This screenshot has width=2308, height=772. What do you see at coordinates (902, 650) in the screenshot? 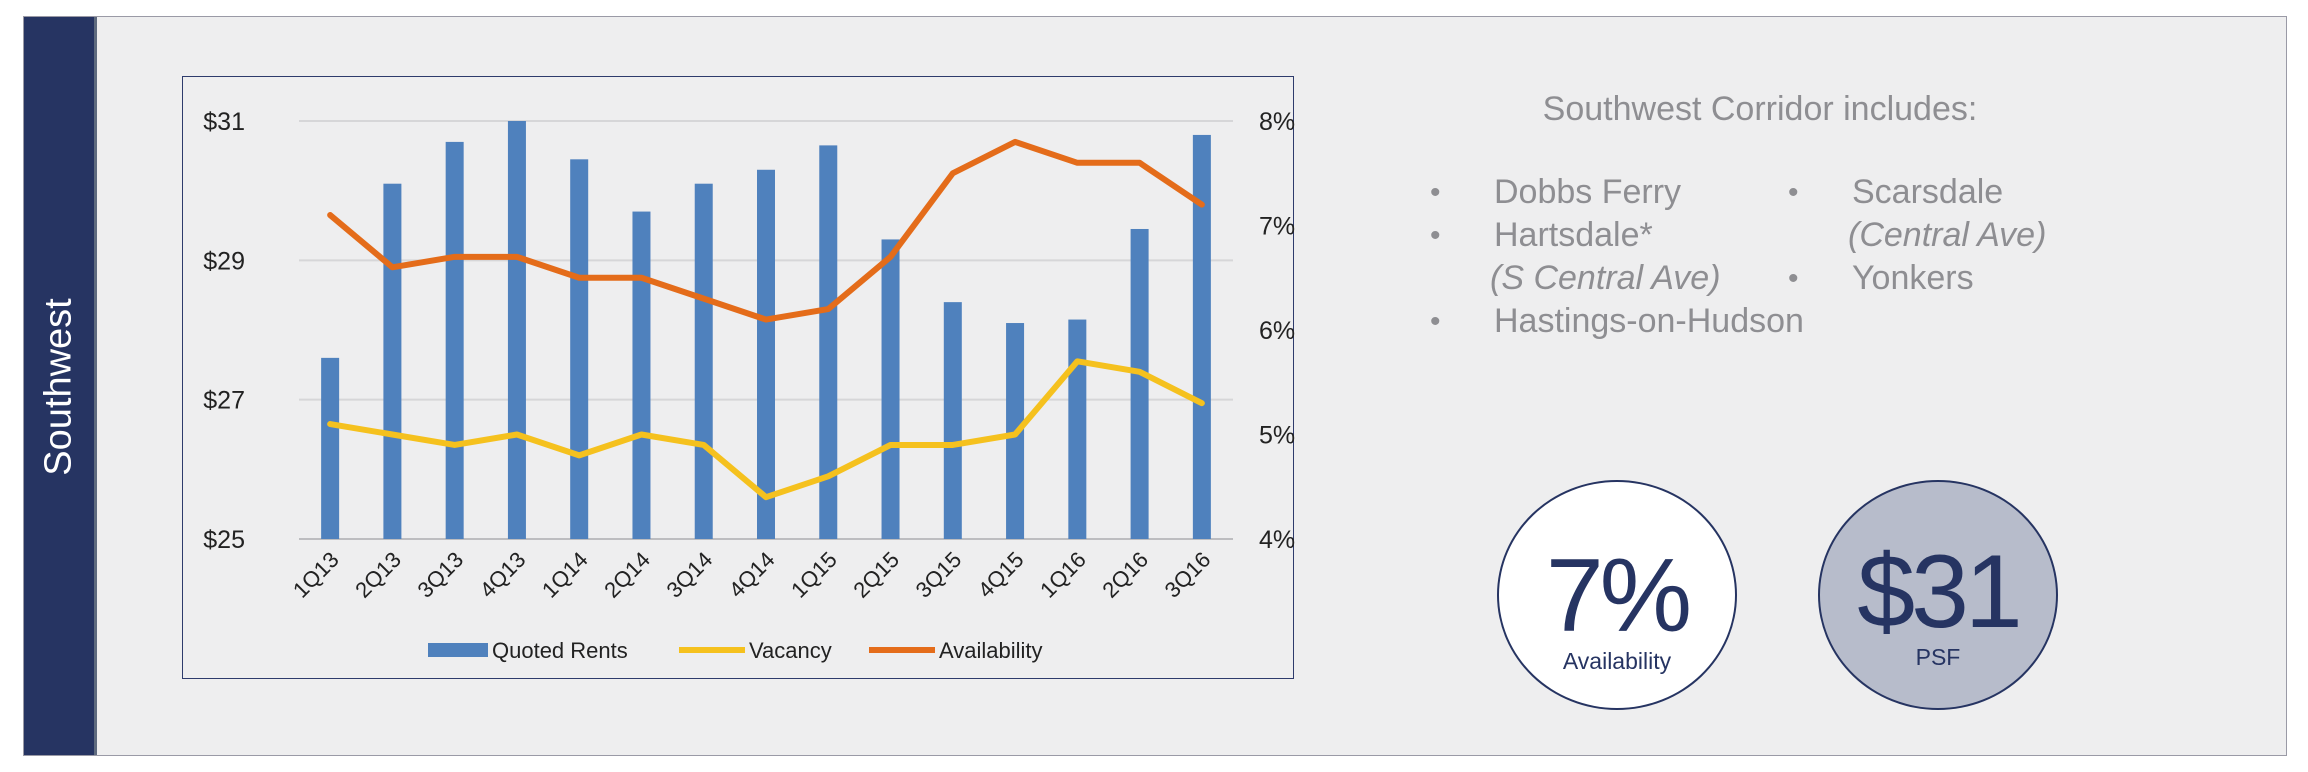
I see `legend-swatch-availability` at bounding box center [902, 650].